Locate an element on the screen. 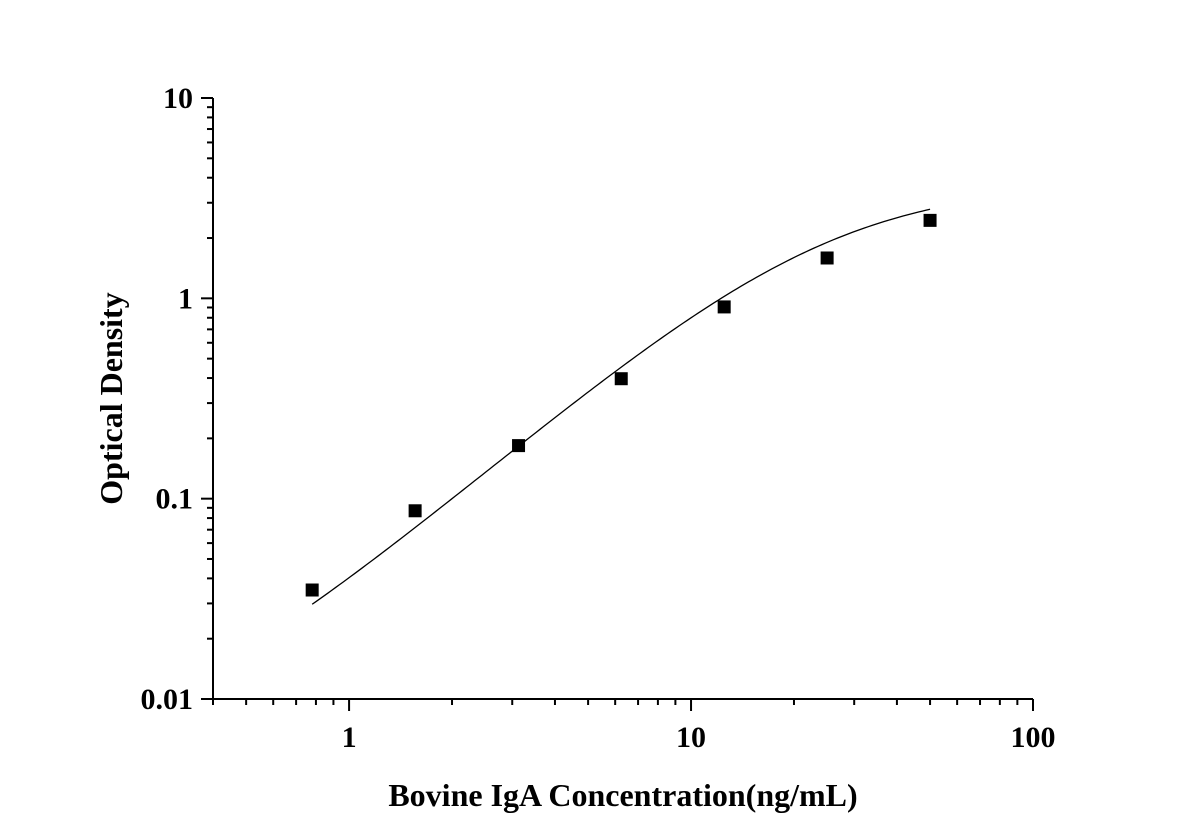 This screenshot has height=838, width=1200. x-axis-title: Bovine IgA Concentration(ng/mL) is located at coordinates (622, 795).